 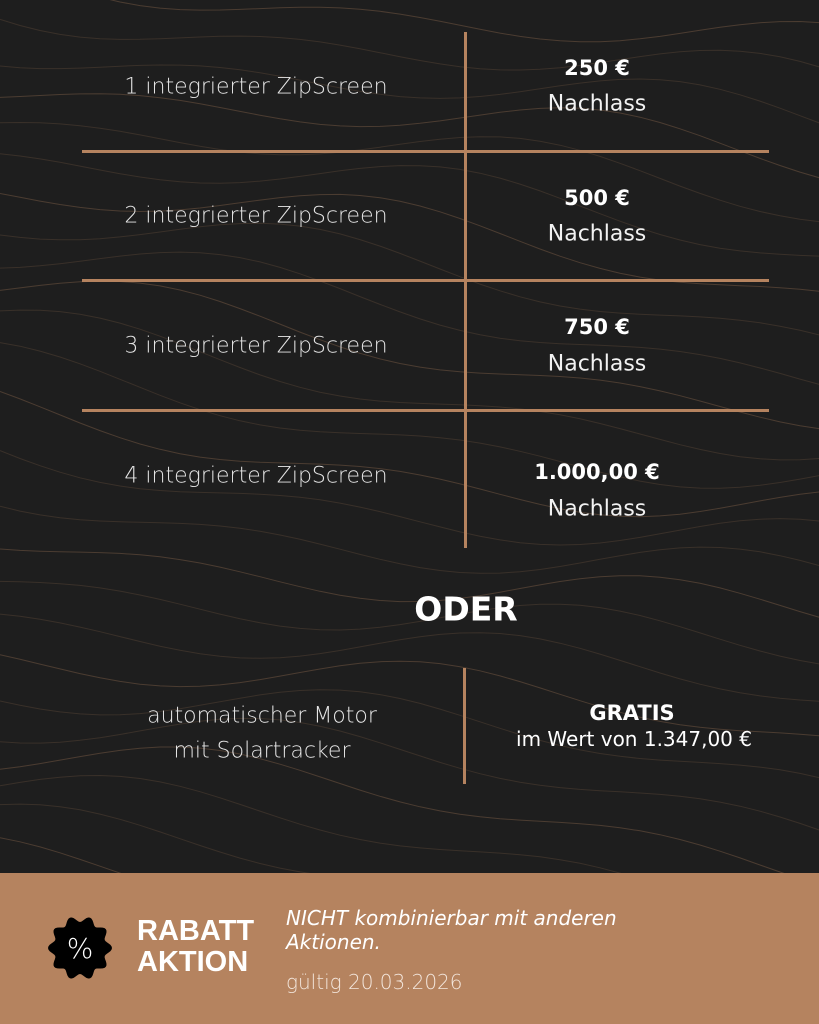 What do you see at coordinates (256, 476) in the screenshot?
I see `row-label: 4 integrierter ZipScreen` at bounding box center [256, 476].